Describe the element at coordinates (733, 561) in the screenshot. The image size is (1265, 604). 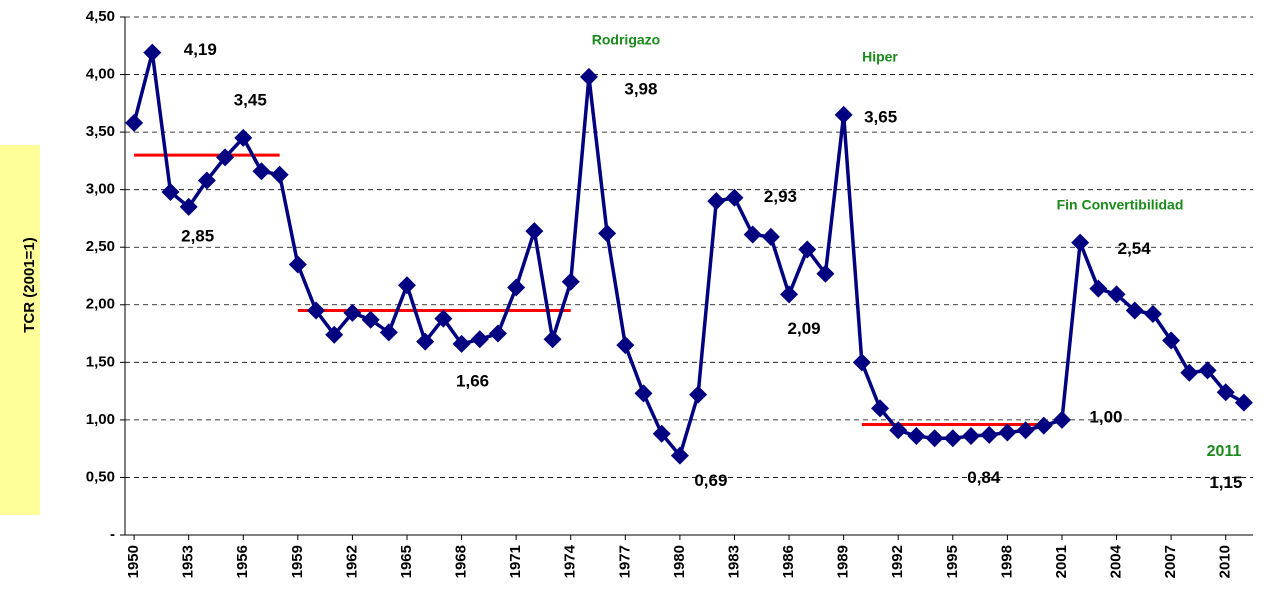
I see `x-tick-label: 1983` at that location.